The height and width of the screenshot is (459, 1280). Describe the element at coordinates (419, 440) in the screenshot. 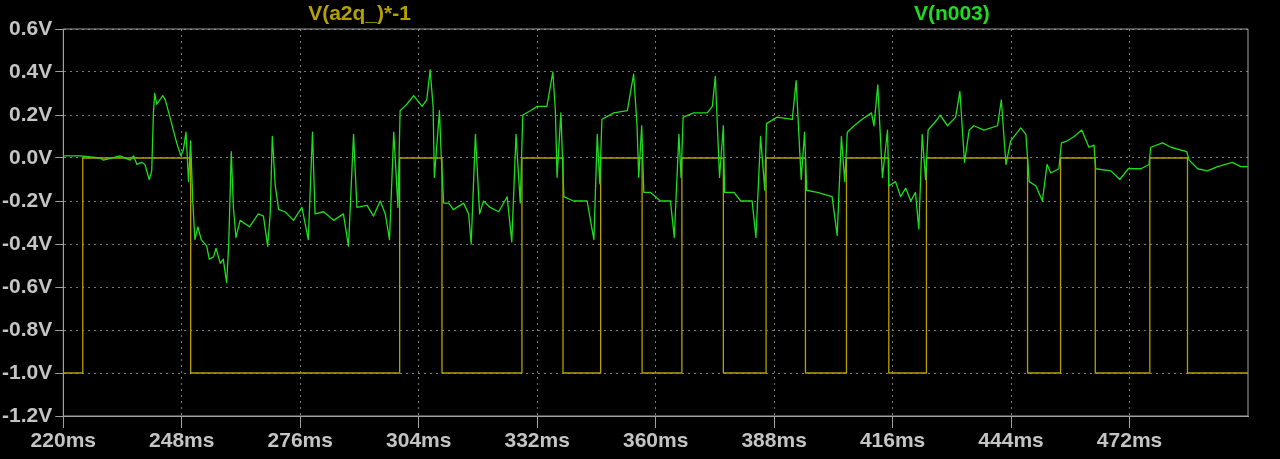

I see `x-tick-label: 304ms` at that location.